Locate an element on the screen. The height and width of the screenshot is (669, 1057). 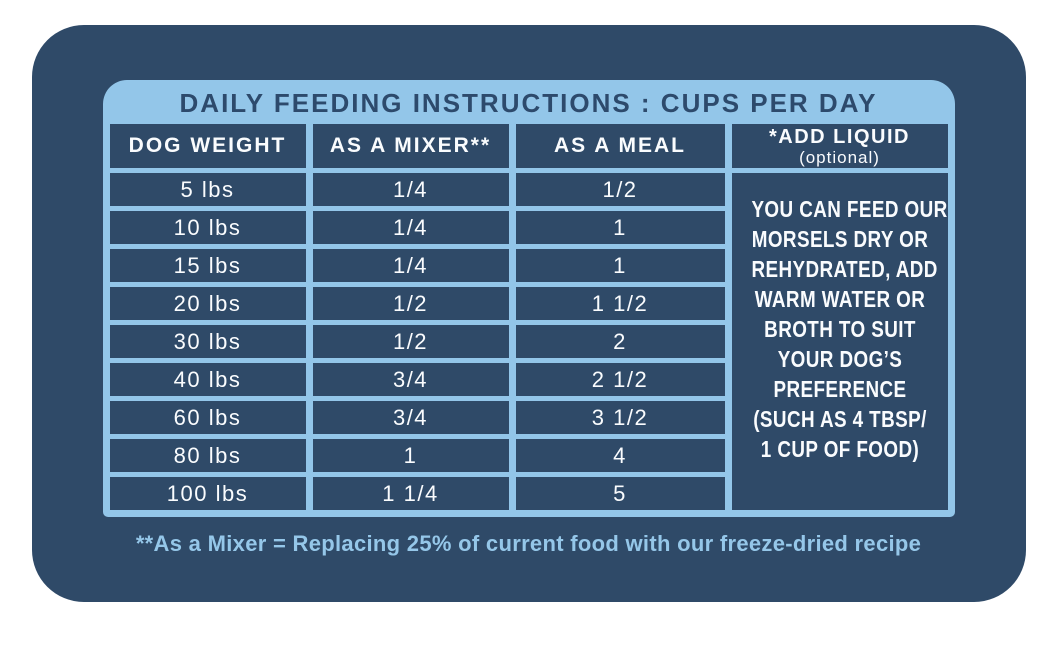
column-header-as-a-meal: AS A MEAL is located at coordinates (620, 146).